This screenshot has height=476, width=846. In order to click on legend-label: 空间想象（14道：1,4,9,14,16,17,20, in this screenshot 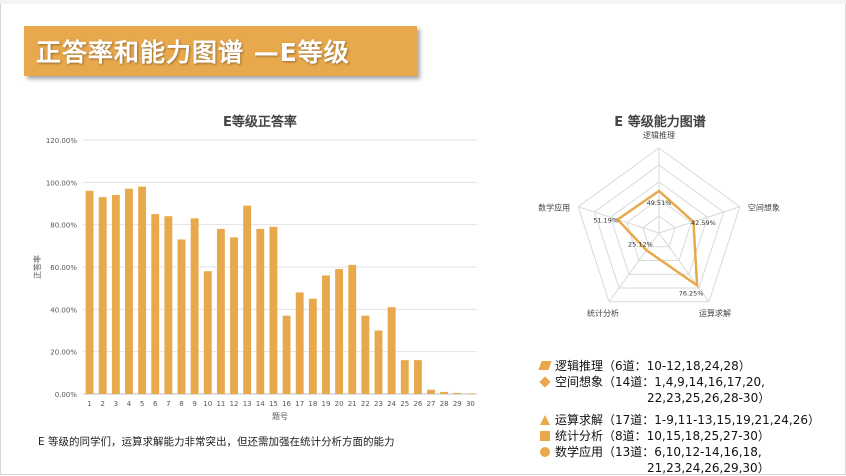, I will do `click(660, 382)`.